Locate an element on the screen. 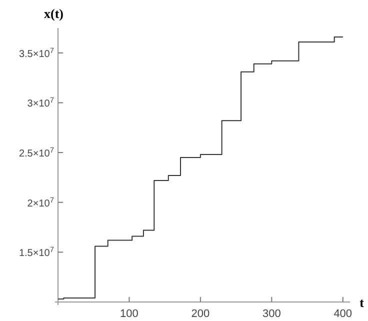  x-tick-label: 200 is located at coordinates (200, 314).